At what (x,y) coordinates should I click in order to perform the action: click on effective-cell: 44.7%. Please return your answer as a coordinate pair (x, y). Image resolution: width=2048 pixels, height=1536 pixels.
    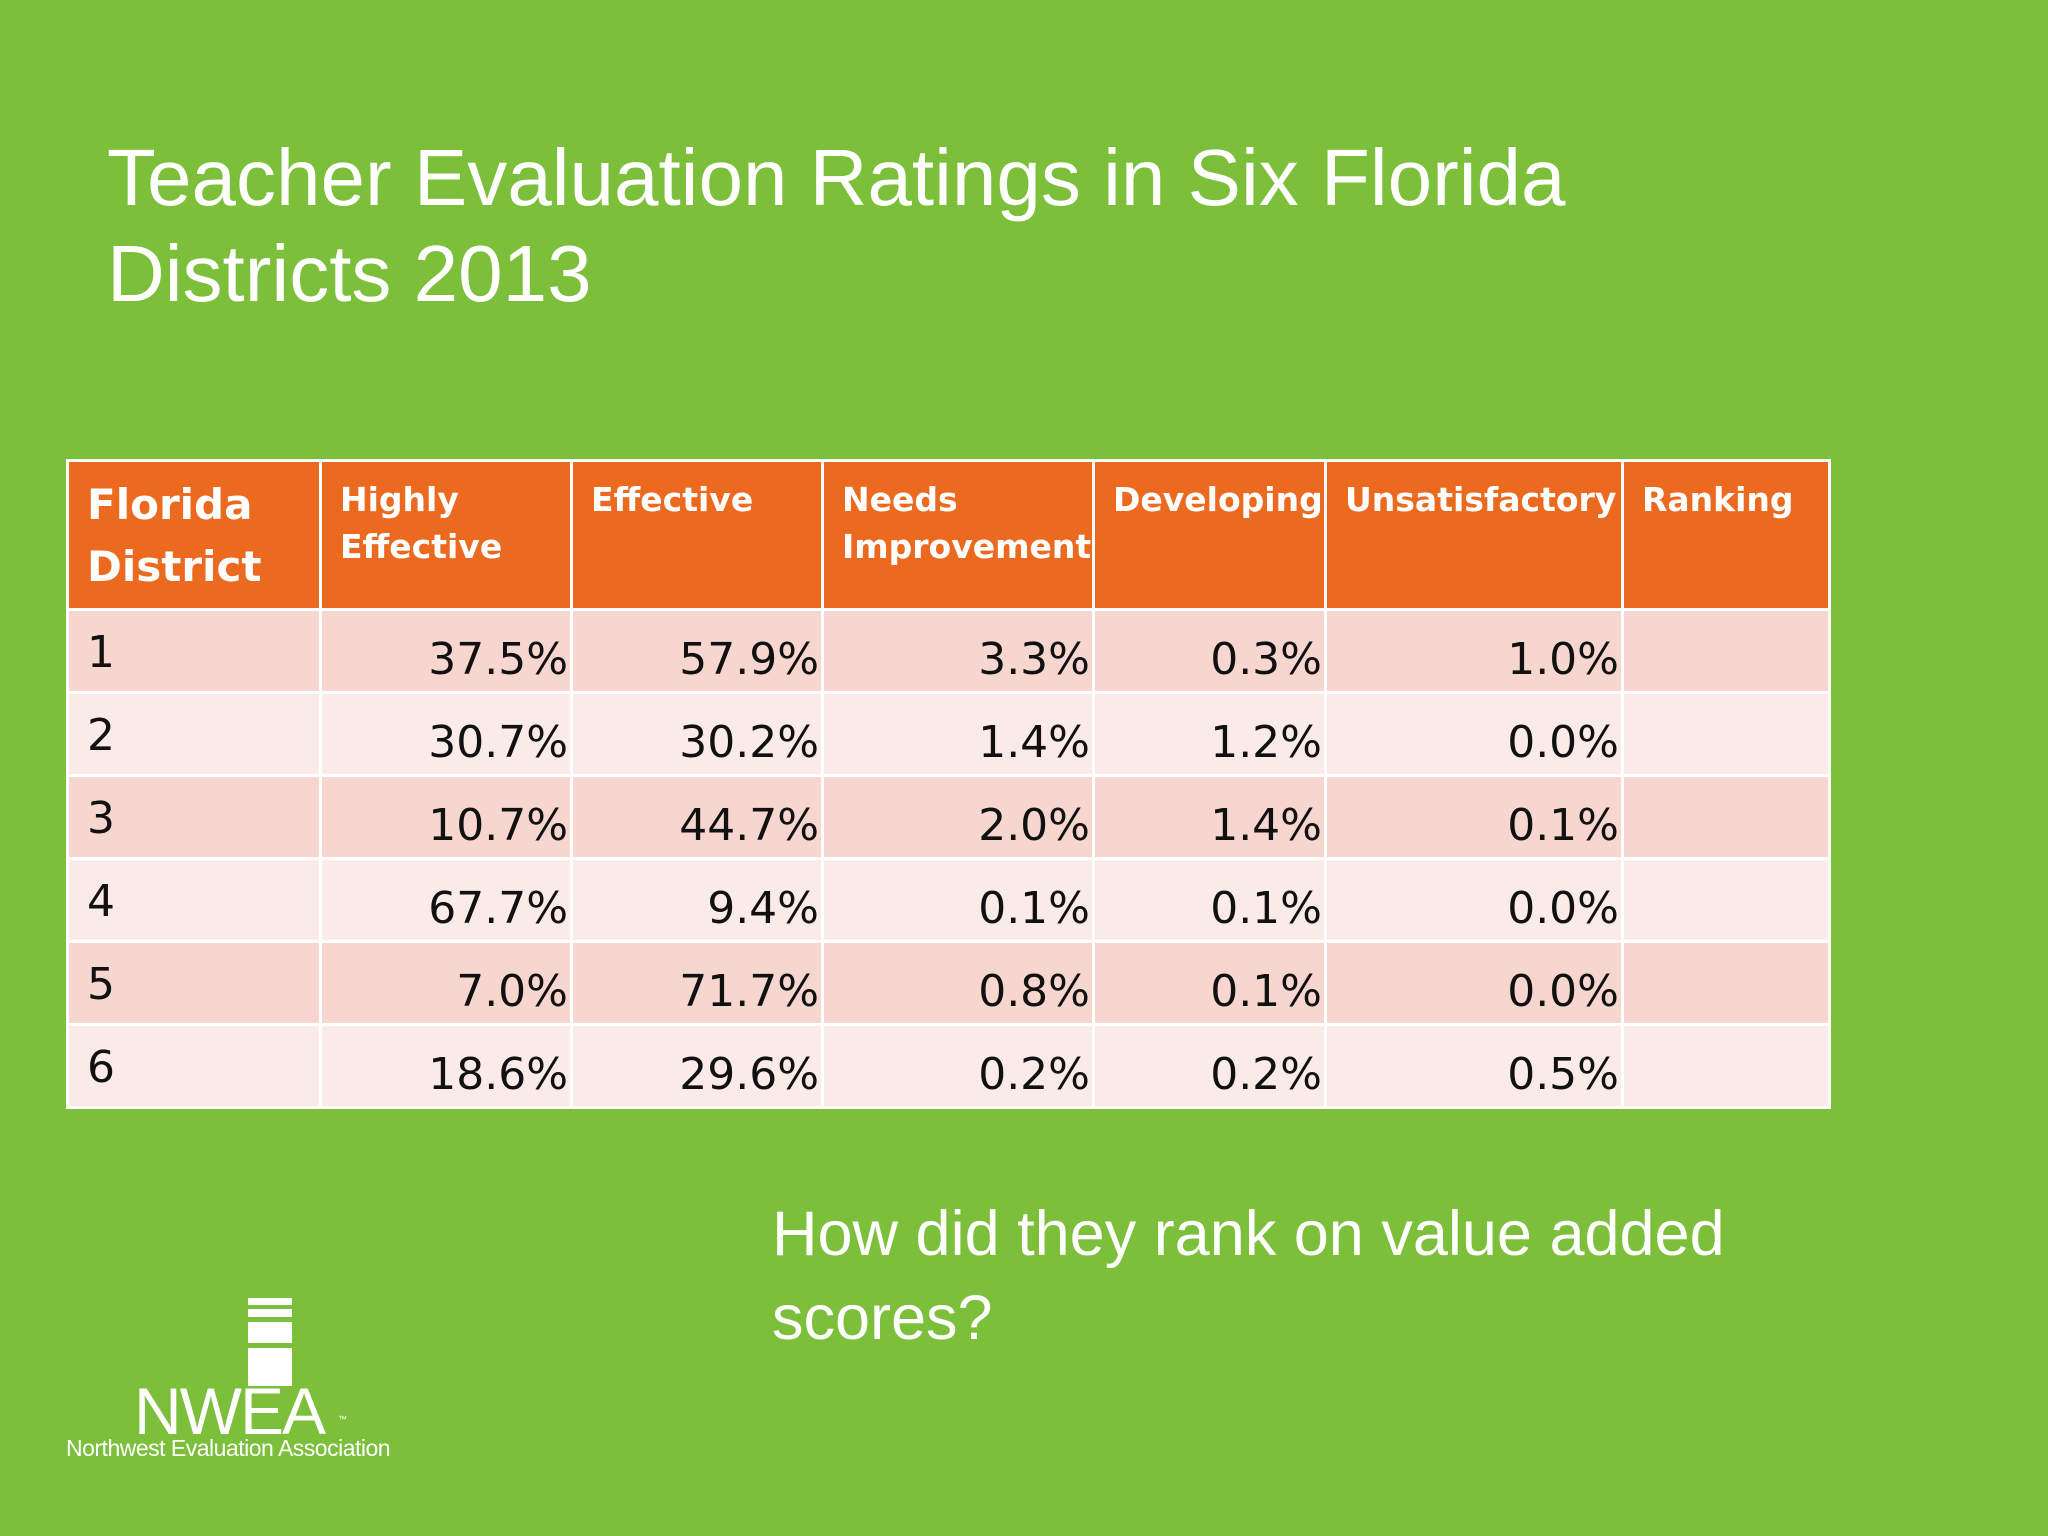
    Looking at the image, I should click on (697, 817).